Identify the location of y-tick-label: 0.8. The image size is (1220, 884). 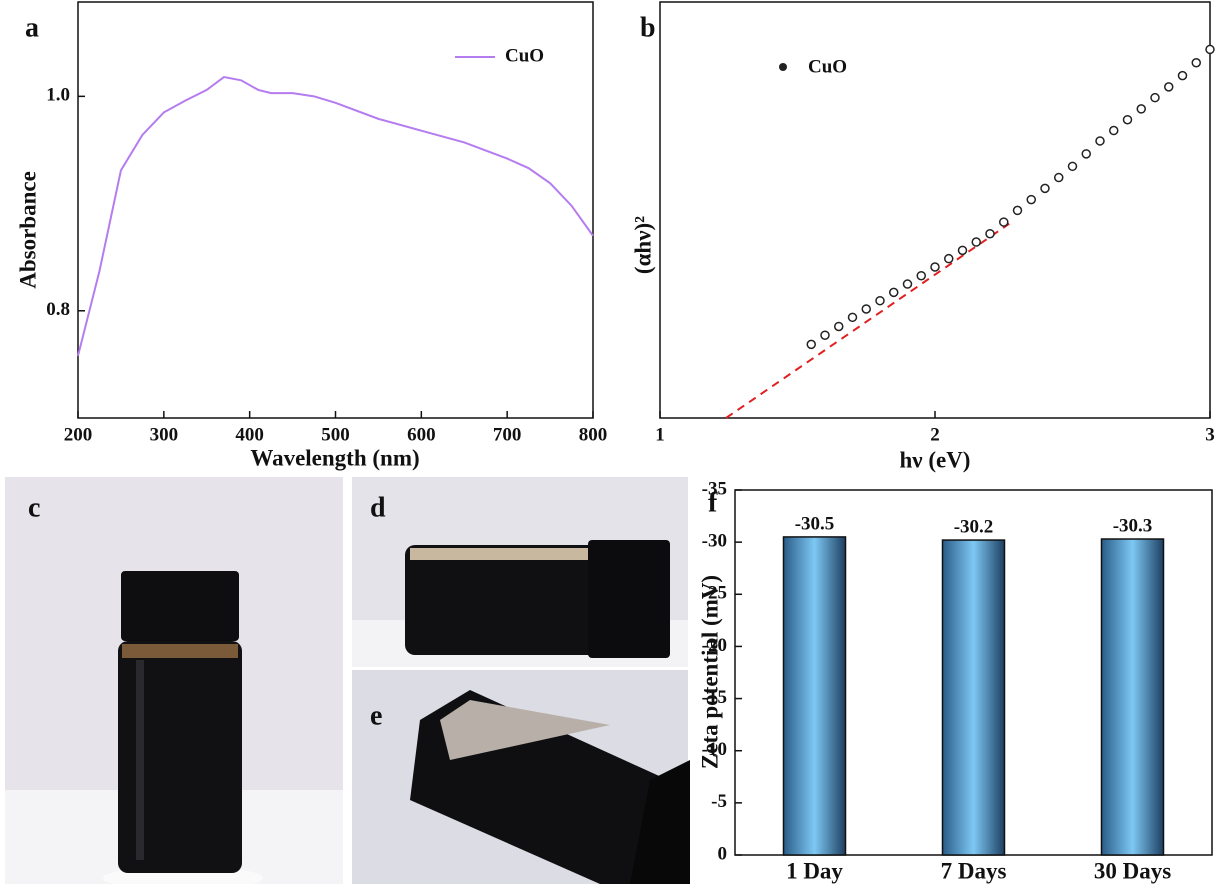
(58, 309).